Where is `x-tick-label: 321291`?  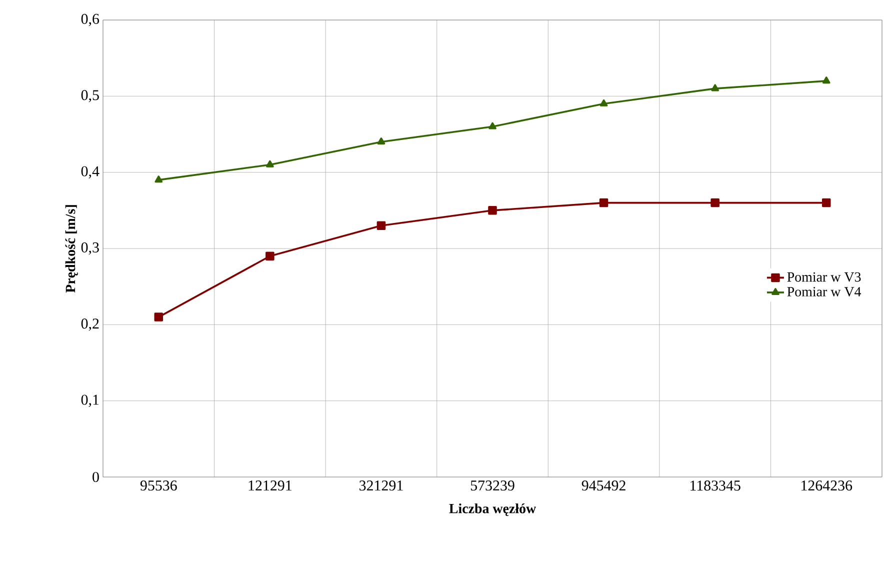 x-tick-label: 321291 is located at coordinates (381, 485).